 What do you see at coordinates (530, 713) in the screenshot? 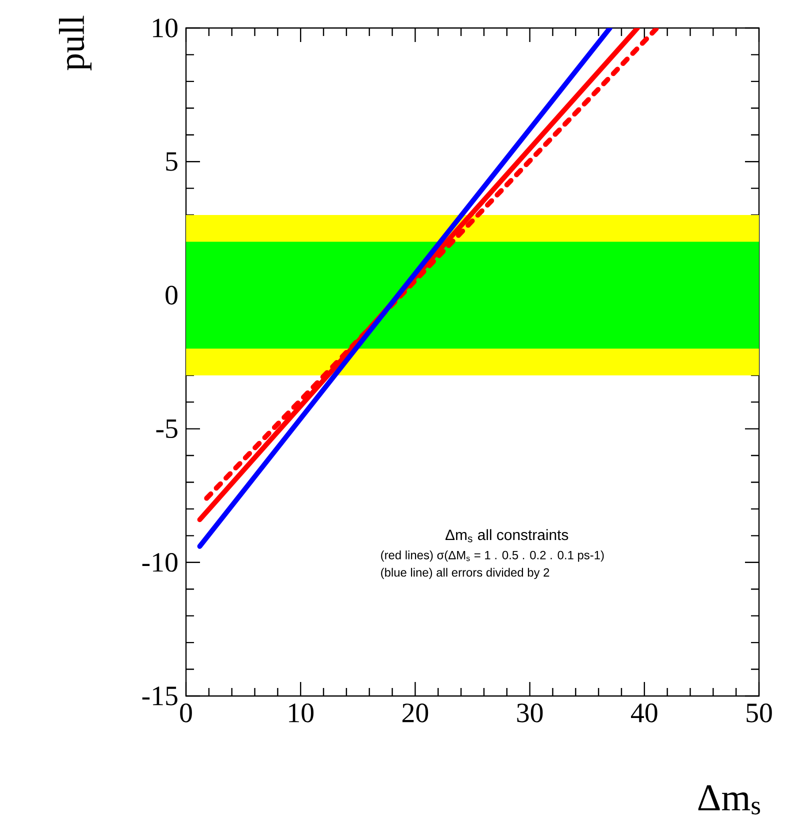
I see `x-tick-label: 30` at bounding box center [530, 713].